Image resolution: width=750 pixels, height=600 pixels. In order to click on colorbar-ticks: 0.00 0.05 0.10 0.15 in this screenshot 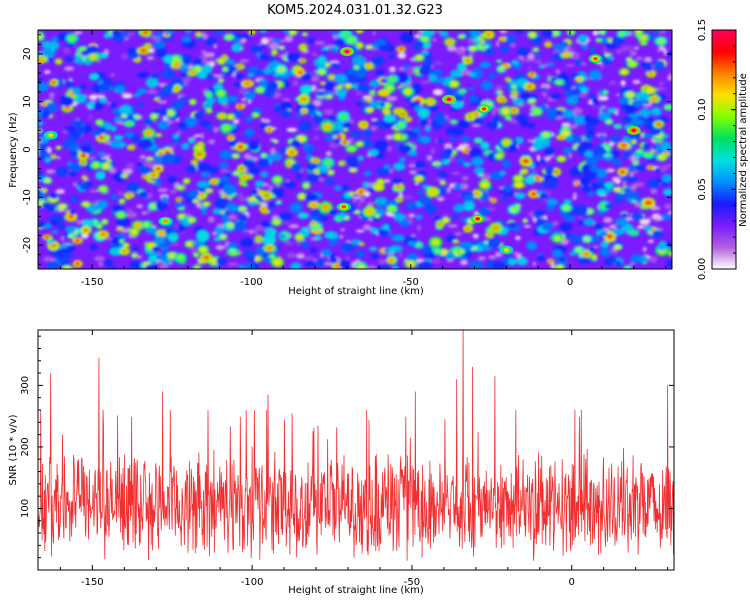, I will do `click(716, 149)`.